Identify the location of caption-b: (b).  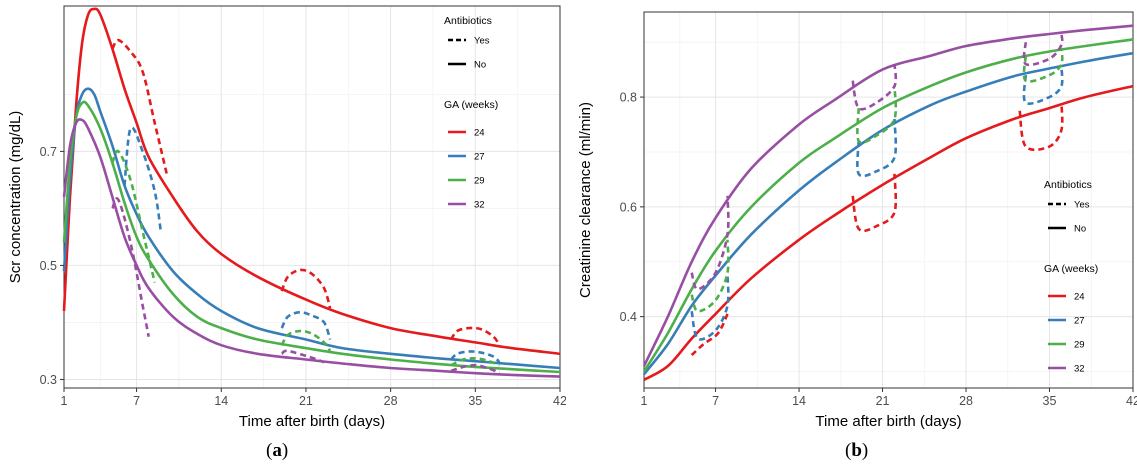
(857, 450).